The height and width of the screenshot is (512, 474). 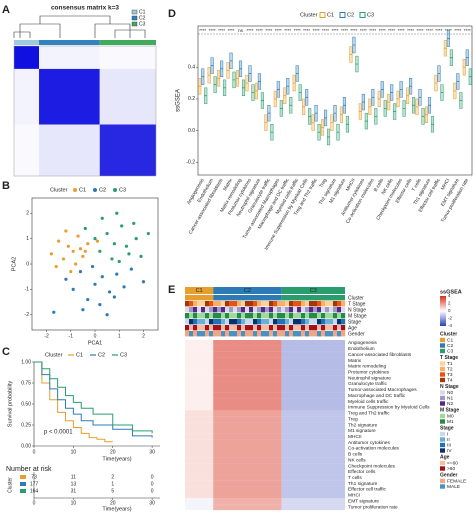 I want to click on y-tick-label: 1.00, so click(x=26, y=362).